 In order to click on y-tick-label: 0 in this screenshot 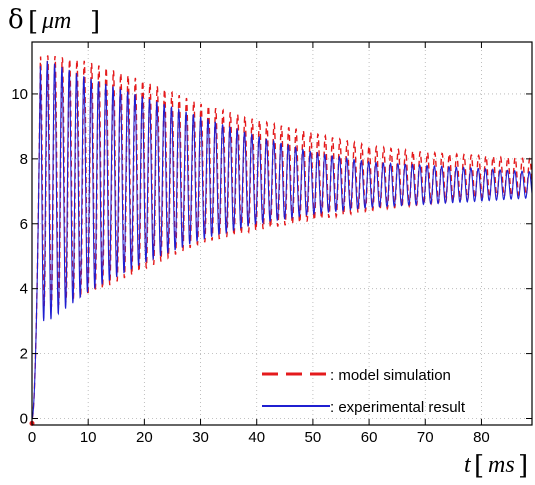, I will do `click(24, 419)`.